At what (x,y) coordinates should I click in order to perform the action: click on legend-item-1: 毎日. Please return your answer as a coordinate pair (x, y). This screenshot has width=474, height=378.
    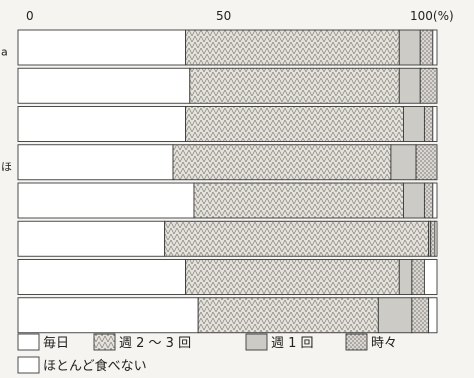
    Looking at the image, I should click on (43, 342).